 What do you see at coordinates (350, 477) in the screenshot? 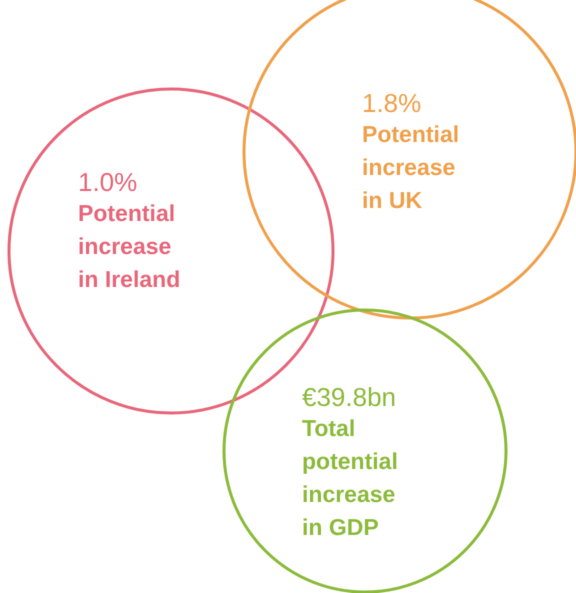
I see `category-label: Total potential increase in GDP` at bounding box center [350, 477].